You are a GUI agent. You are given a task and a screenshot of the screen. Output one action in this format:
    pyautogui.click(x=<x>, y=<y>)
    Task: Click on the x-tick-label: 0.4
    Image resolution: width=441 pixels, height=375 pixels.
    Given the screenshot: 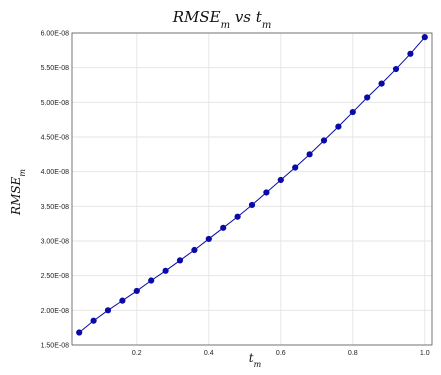 What is the action you would take?
    pyautogui.click(x=209, y=353)
    